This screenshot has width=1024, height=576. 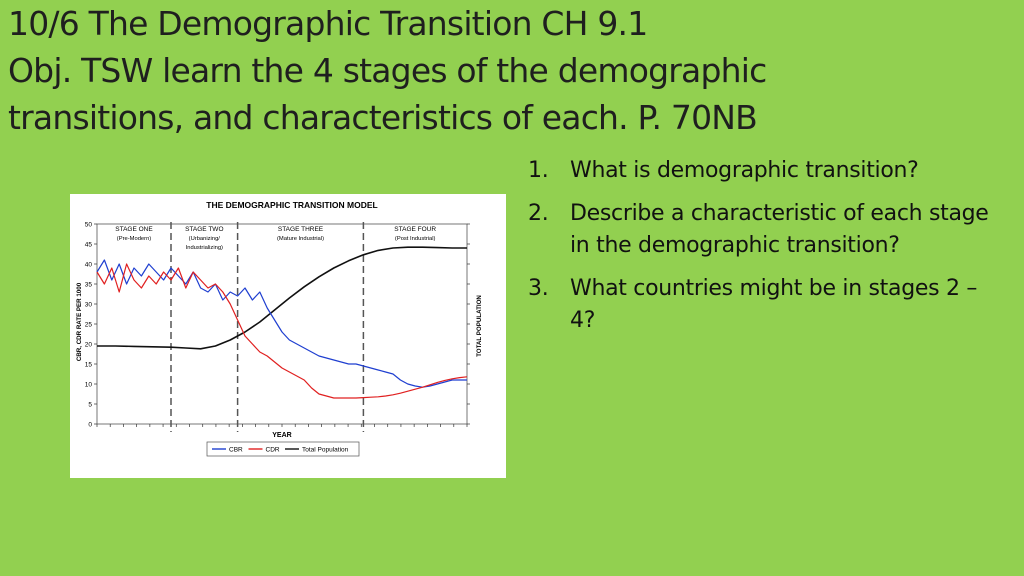 I want to click on question-item: 1. What is demographic transition?, so click(x=763, y=171).